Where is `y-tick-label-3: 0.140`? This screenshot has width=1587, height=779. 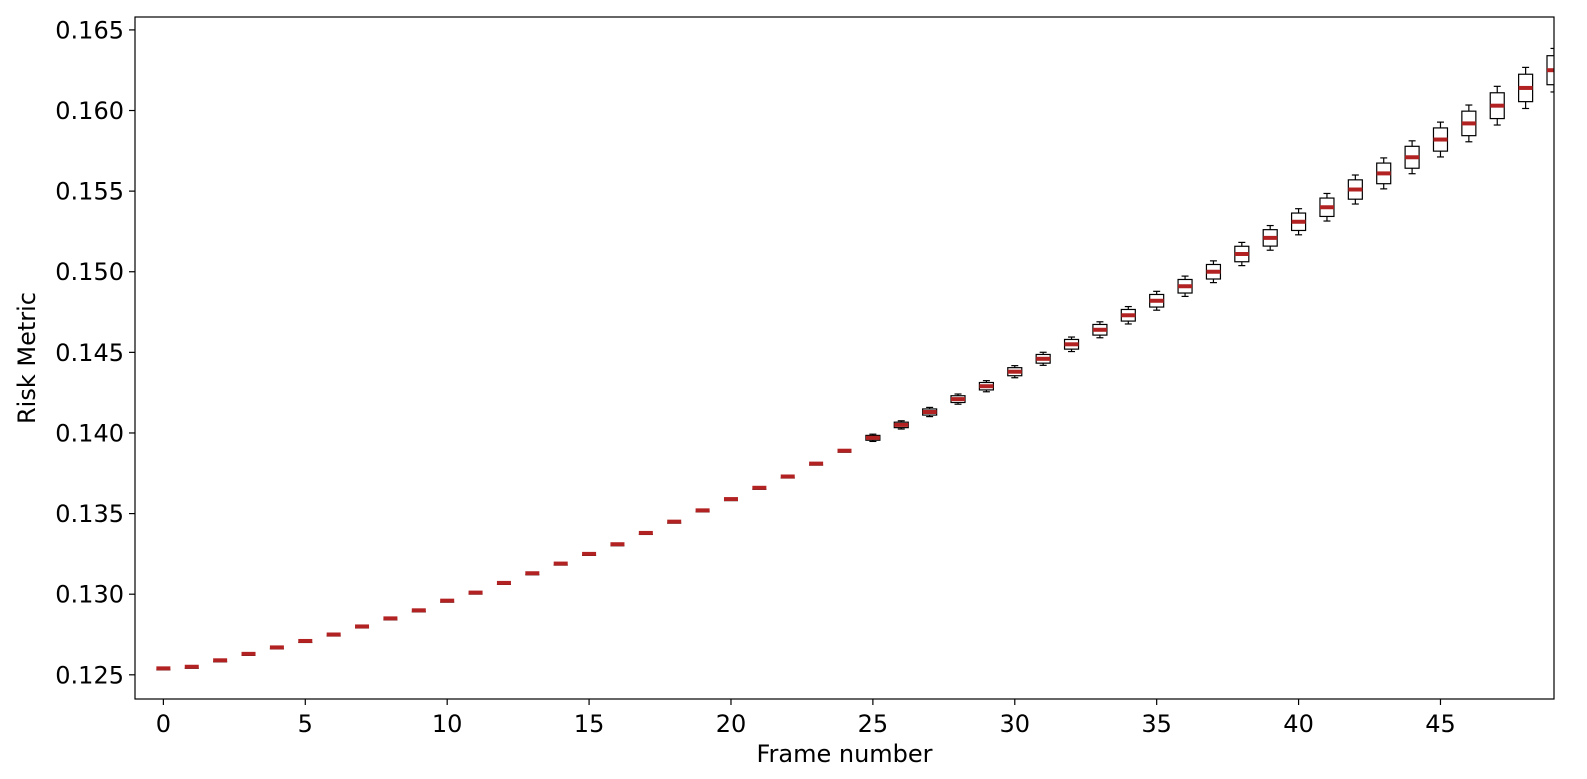
y-tick-label-3: 0.140 is located at coordinates (89, 433).